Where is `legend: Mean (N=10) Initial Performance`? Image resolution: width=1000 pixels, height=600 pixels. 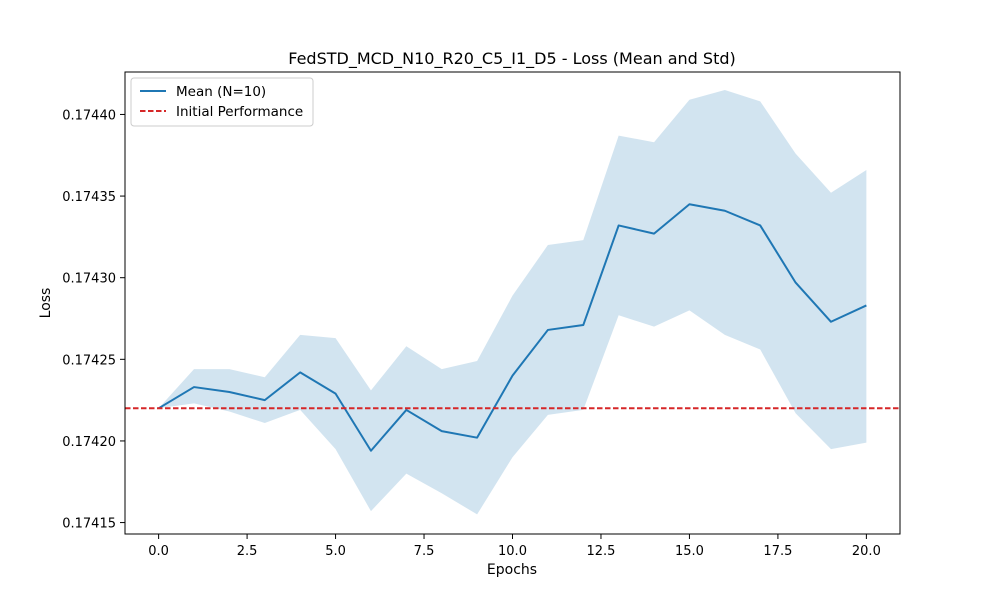
legend: Mean (N=10) Initial Performance is located at coordinates (222, 102).